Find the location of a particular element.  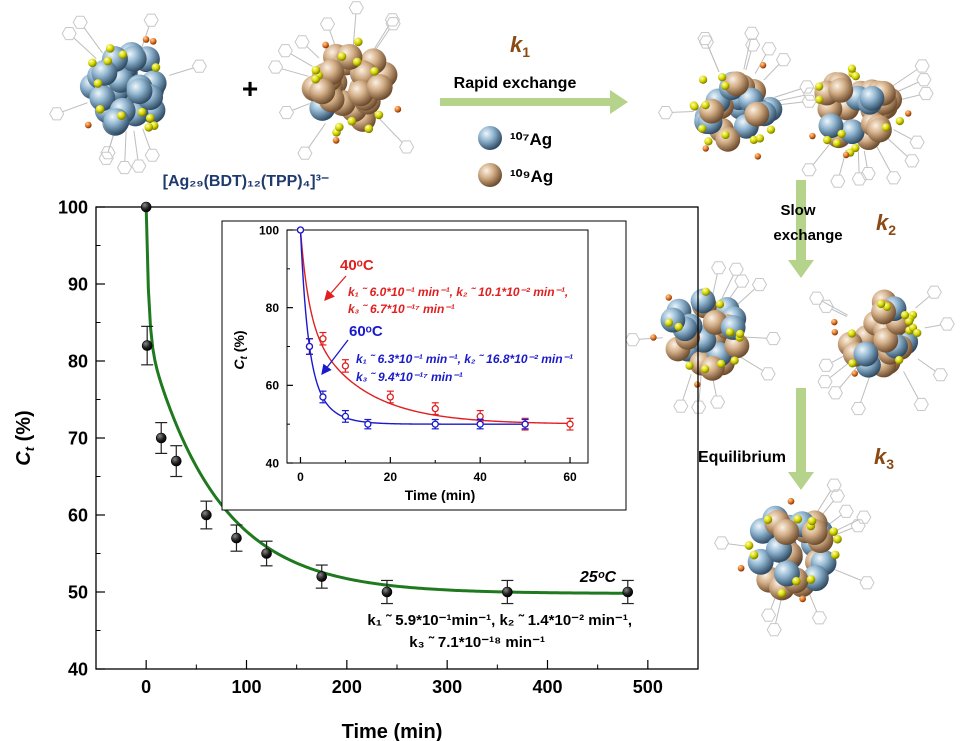

inset-chart-axes: 0 20 40 60 40 60 80 100 is located at coordinates (418, 353).